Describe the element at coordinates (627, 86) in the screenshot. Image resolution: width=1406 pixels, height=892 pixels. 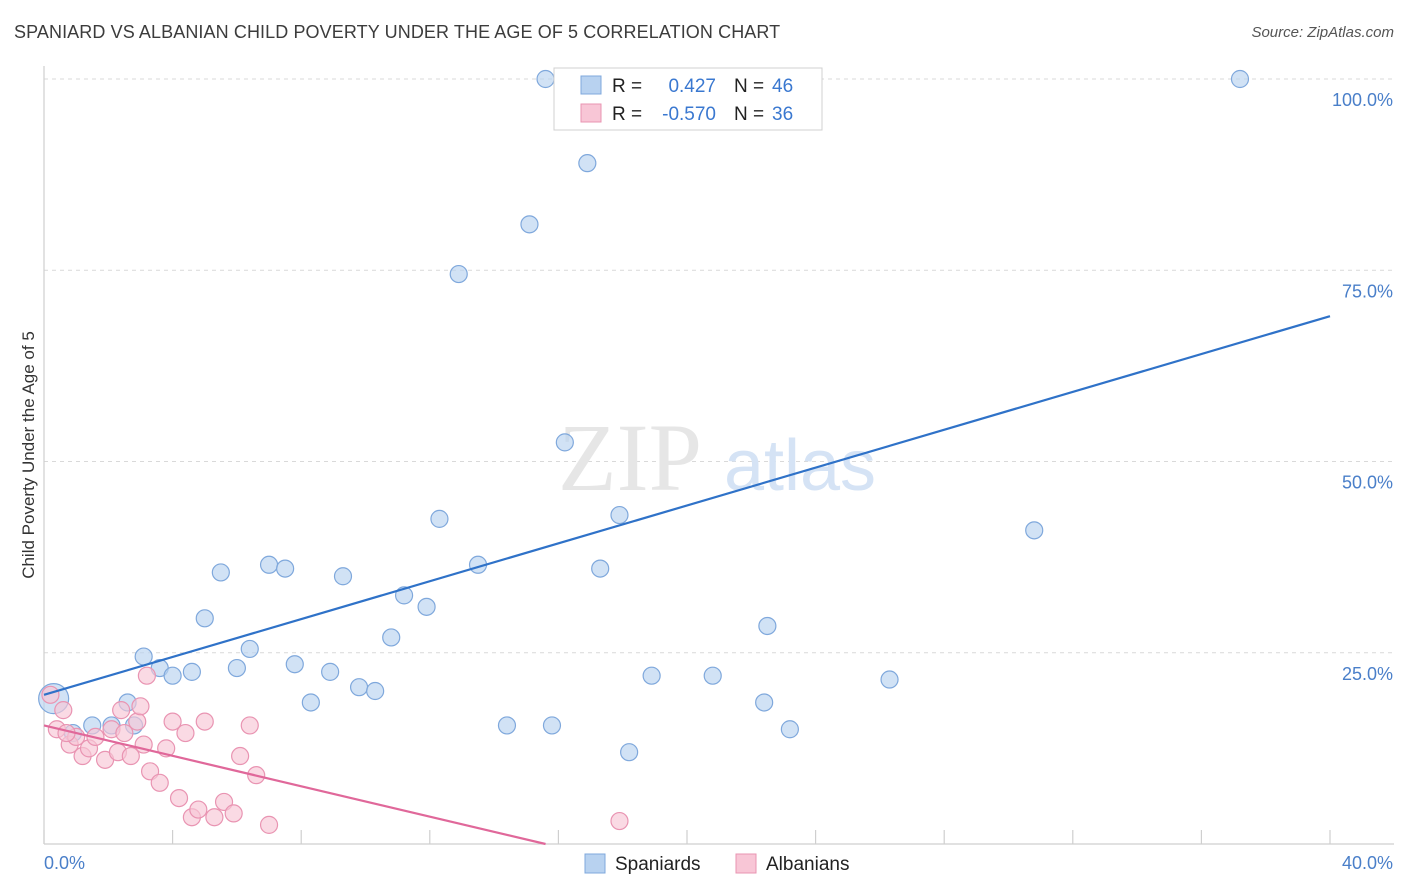
I see `legend-r-label-1: R =` at that location.